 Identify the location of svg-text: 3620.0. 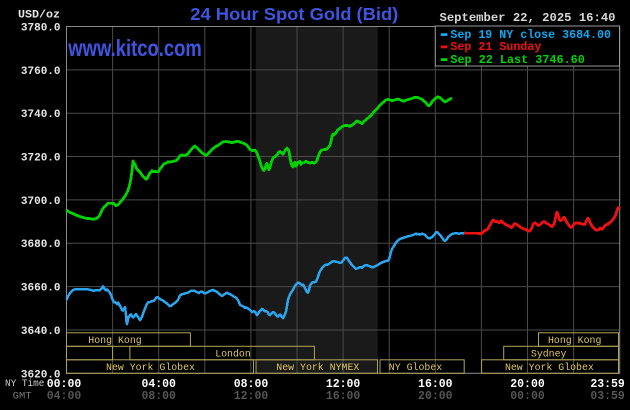
(41, 375).